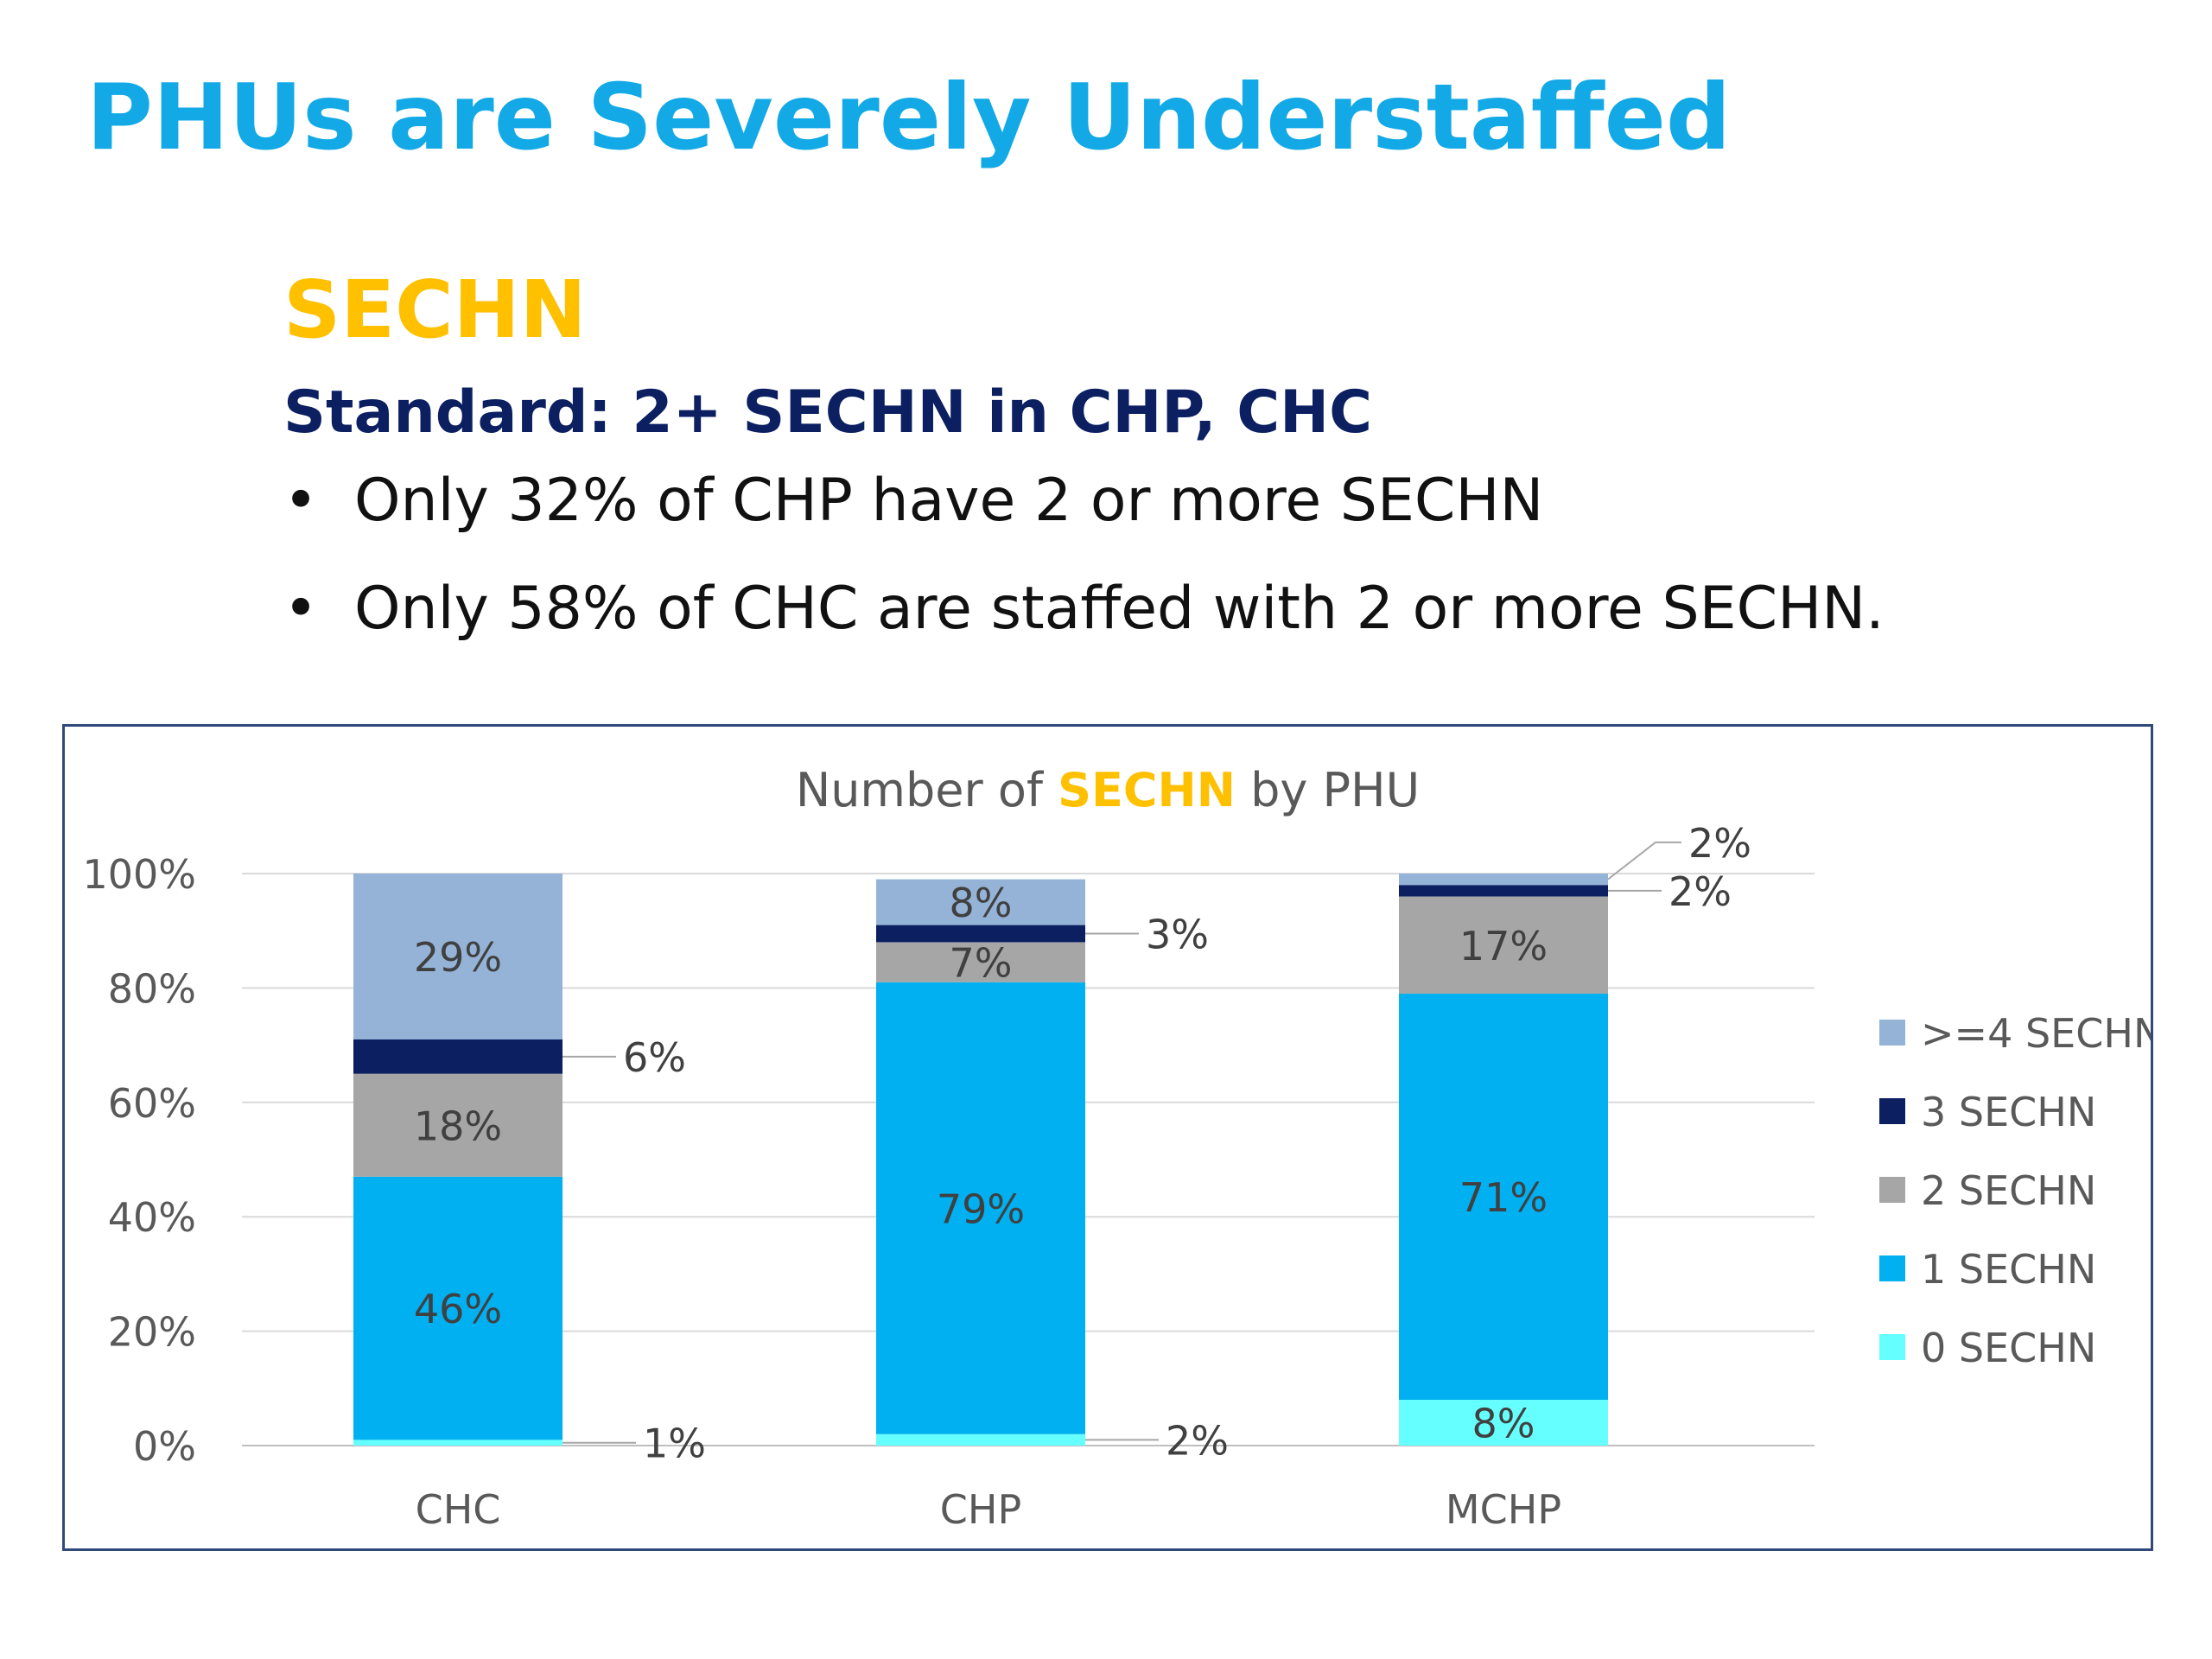  I want to click on chart-title-part: by PHU, so click(1328, 790).